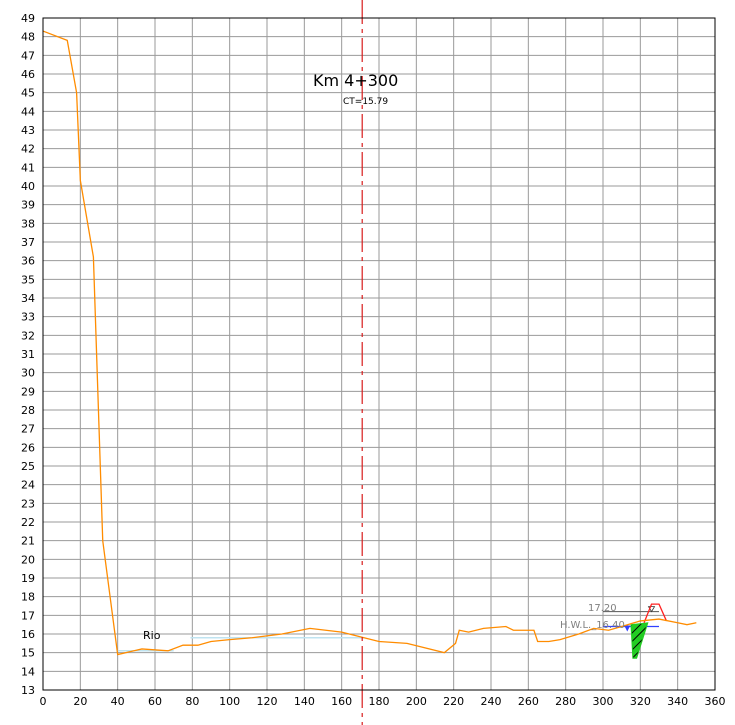 The width and height of the screenshot is (735, 725). What do you see at coordinates (28, 223) in the screenshot?
I see `y-tick-label: 38` at bounding box center [28, 223].